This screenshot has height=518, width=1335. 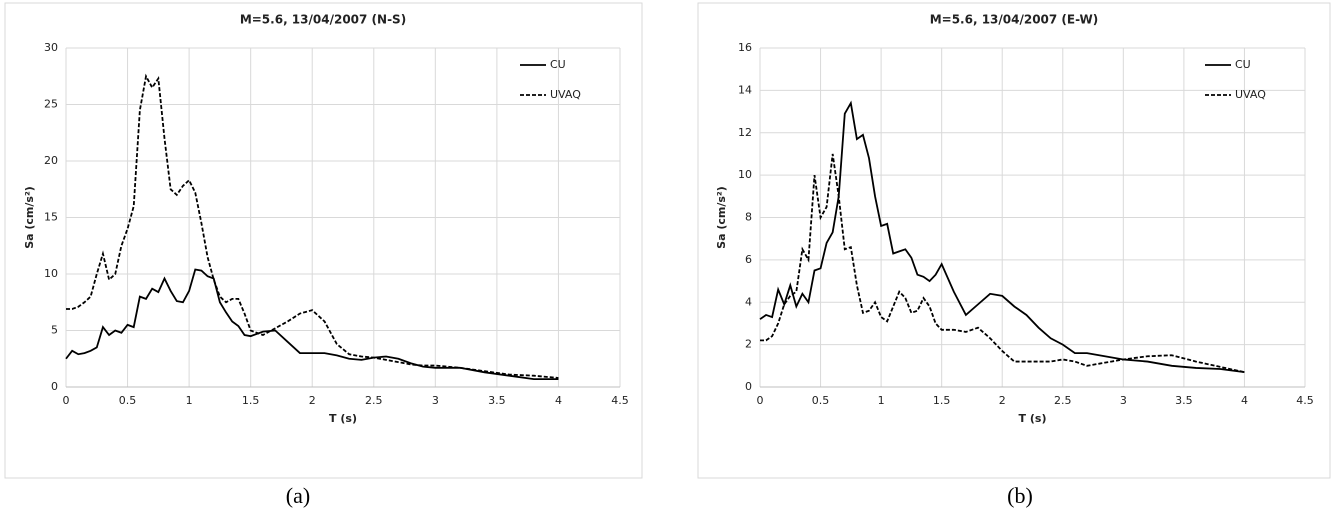 I want to click on y-tick-label: 5, so click(x=54, y=330).